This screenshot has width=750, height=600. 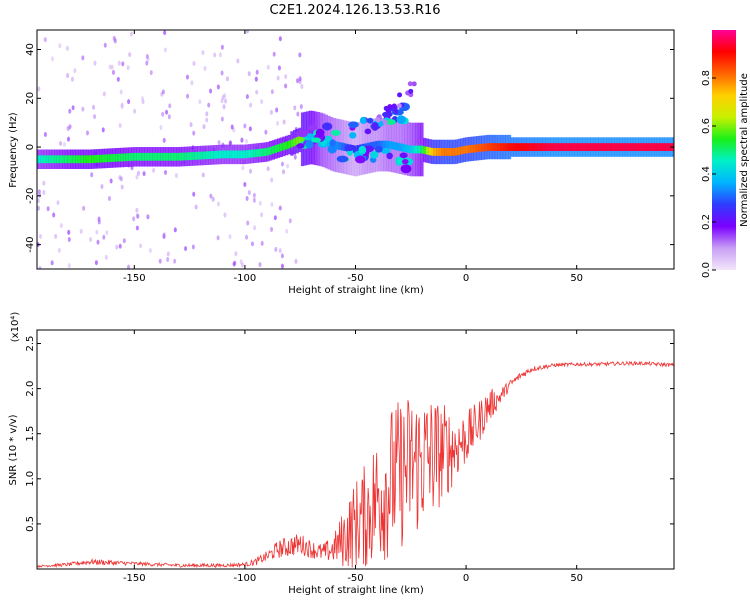 I want to click on x-tick-label: -150, so click(x=134, y=578).